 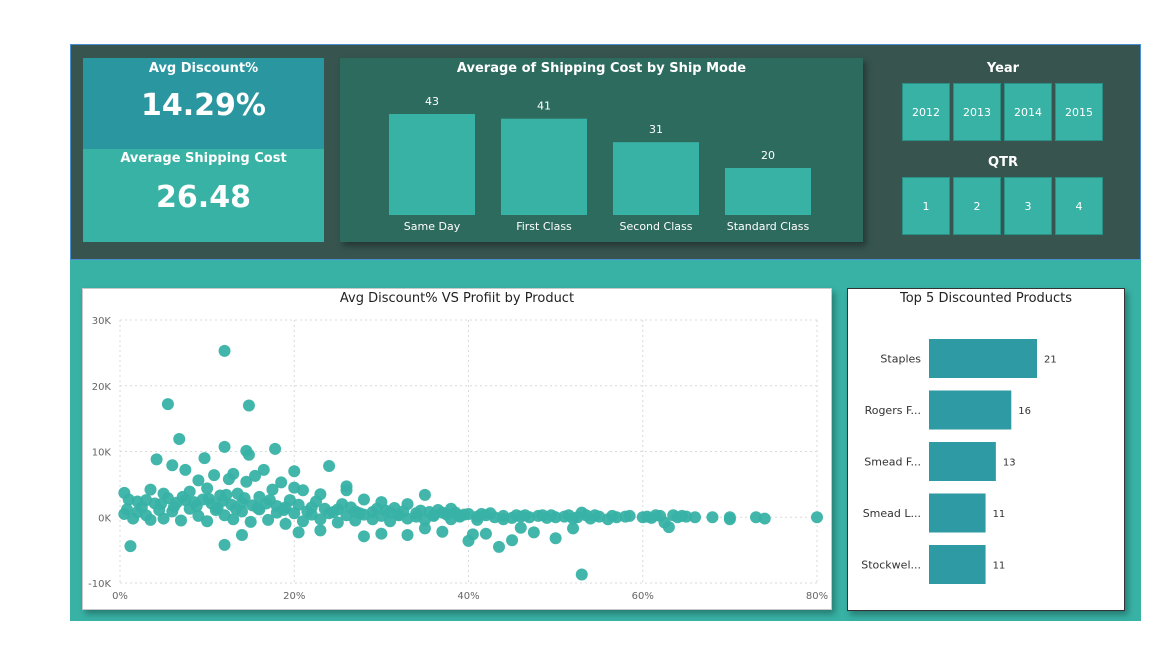 I want to click on kpi-avg-discount-card: Avg Discount% 14.29%, so click(x=203, y=103).